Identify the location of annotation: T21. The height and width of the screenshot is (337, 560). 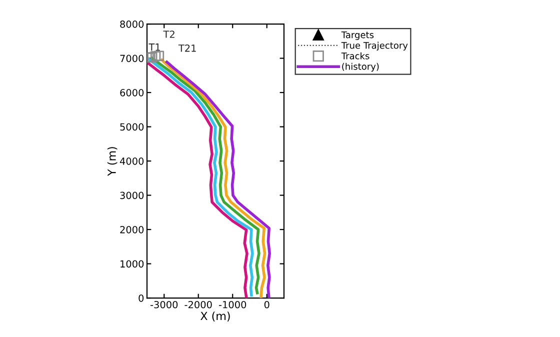
(187, 48).